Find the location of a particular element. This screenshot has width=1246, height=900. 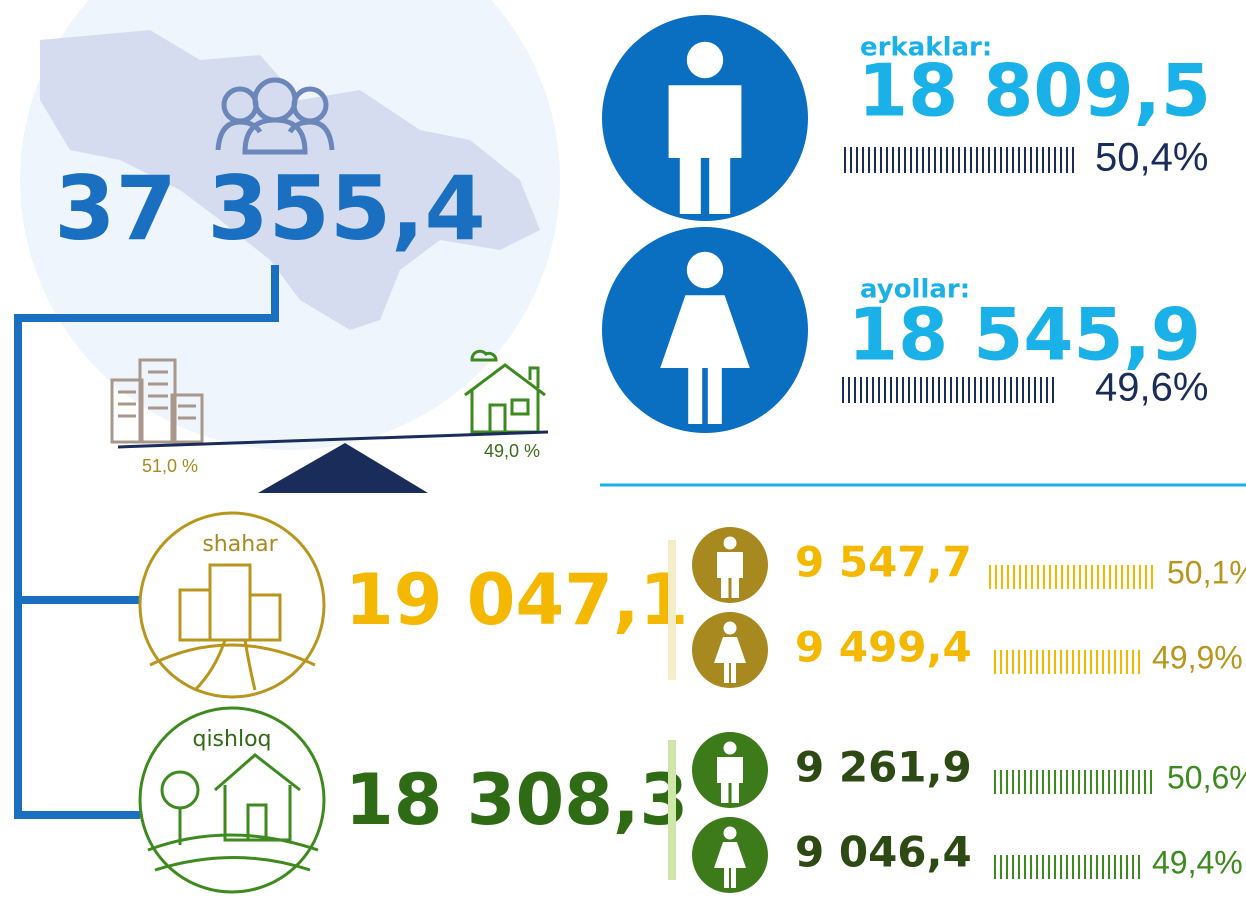

women-percent: 49,4% is located at coordinates (1197, 862).